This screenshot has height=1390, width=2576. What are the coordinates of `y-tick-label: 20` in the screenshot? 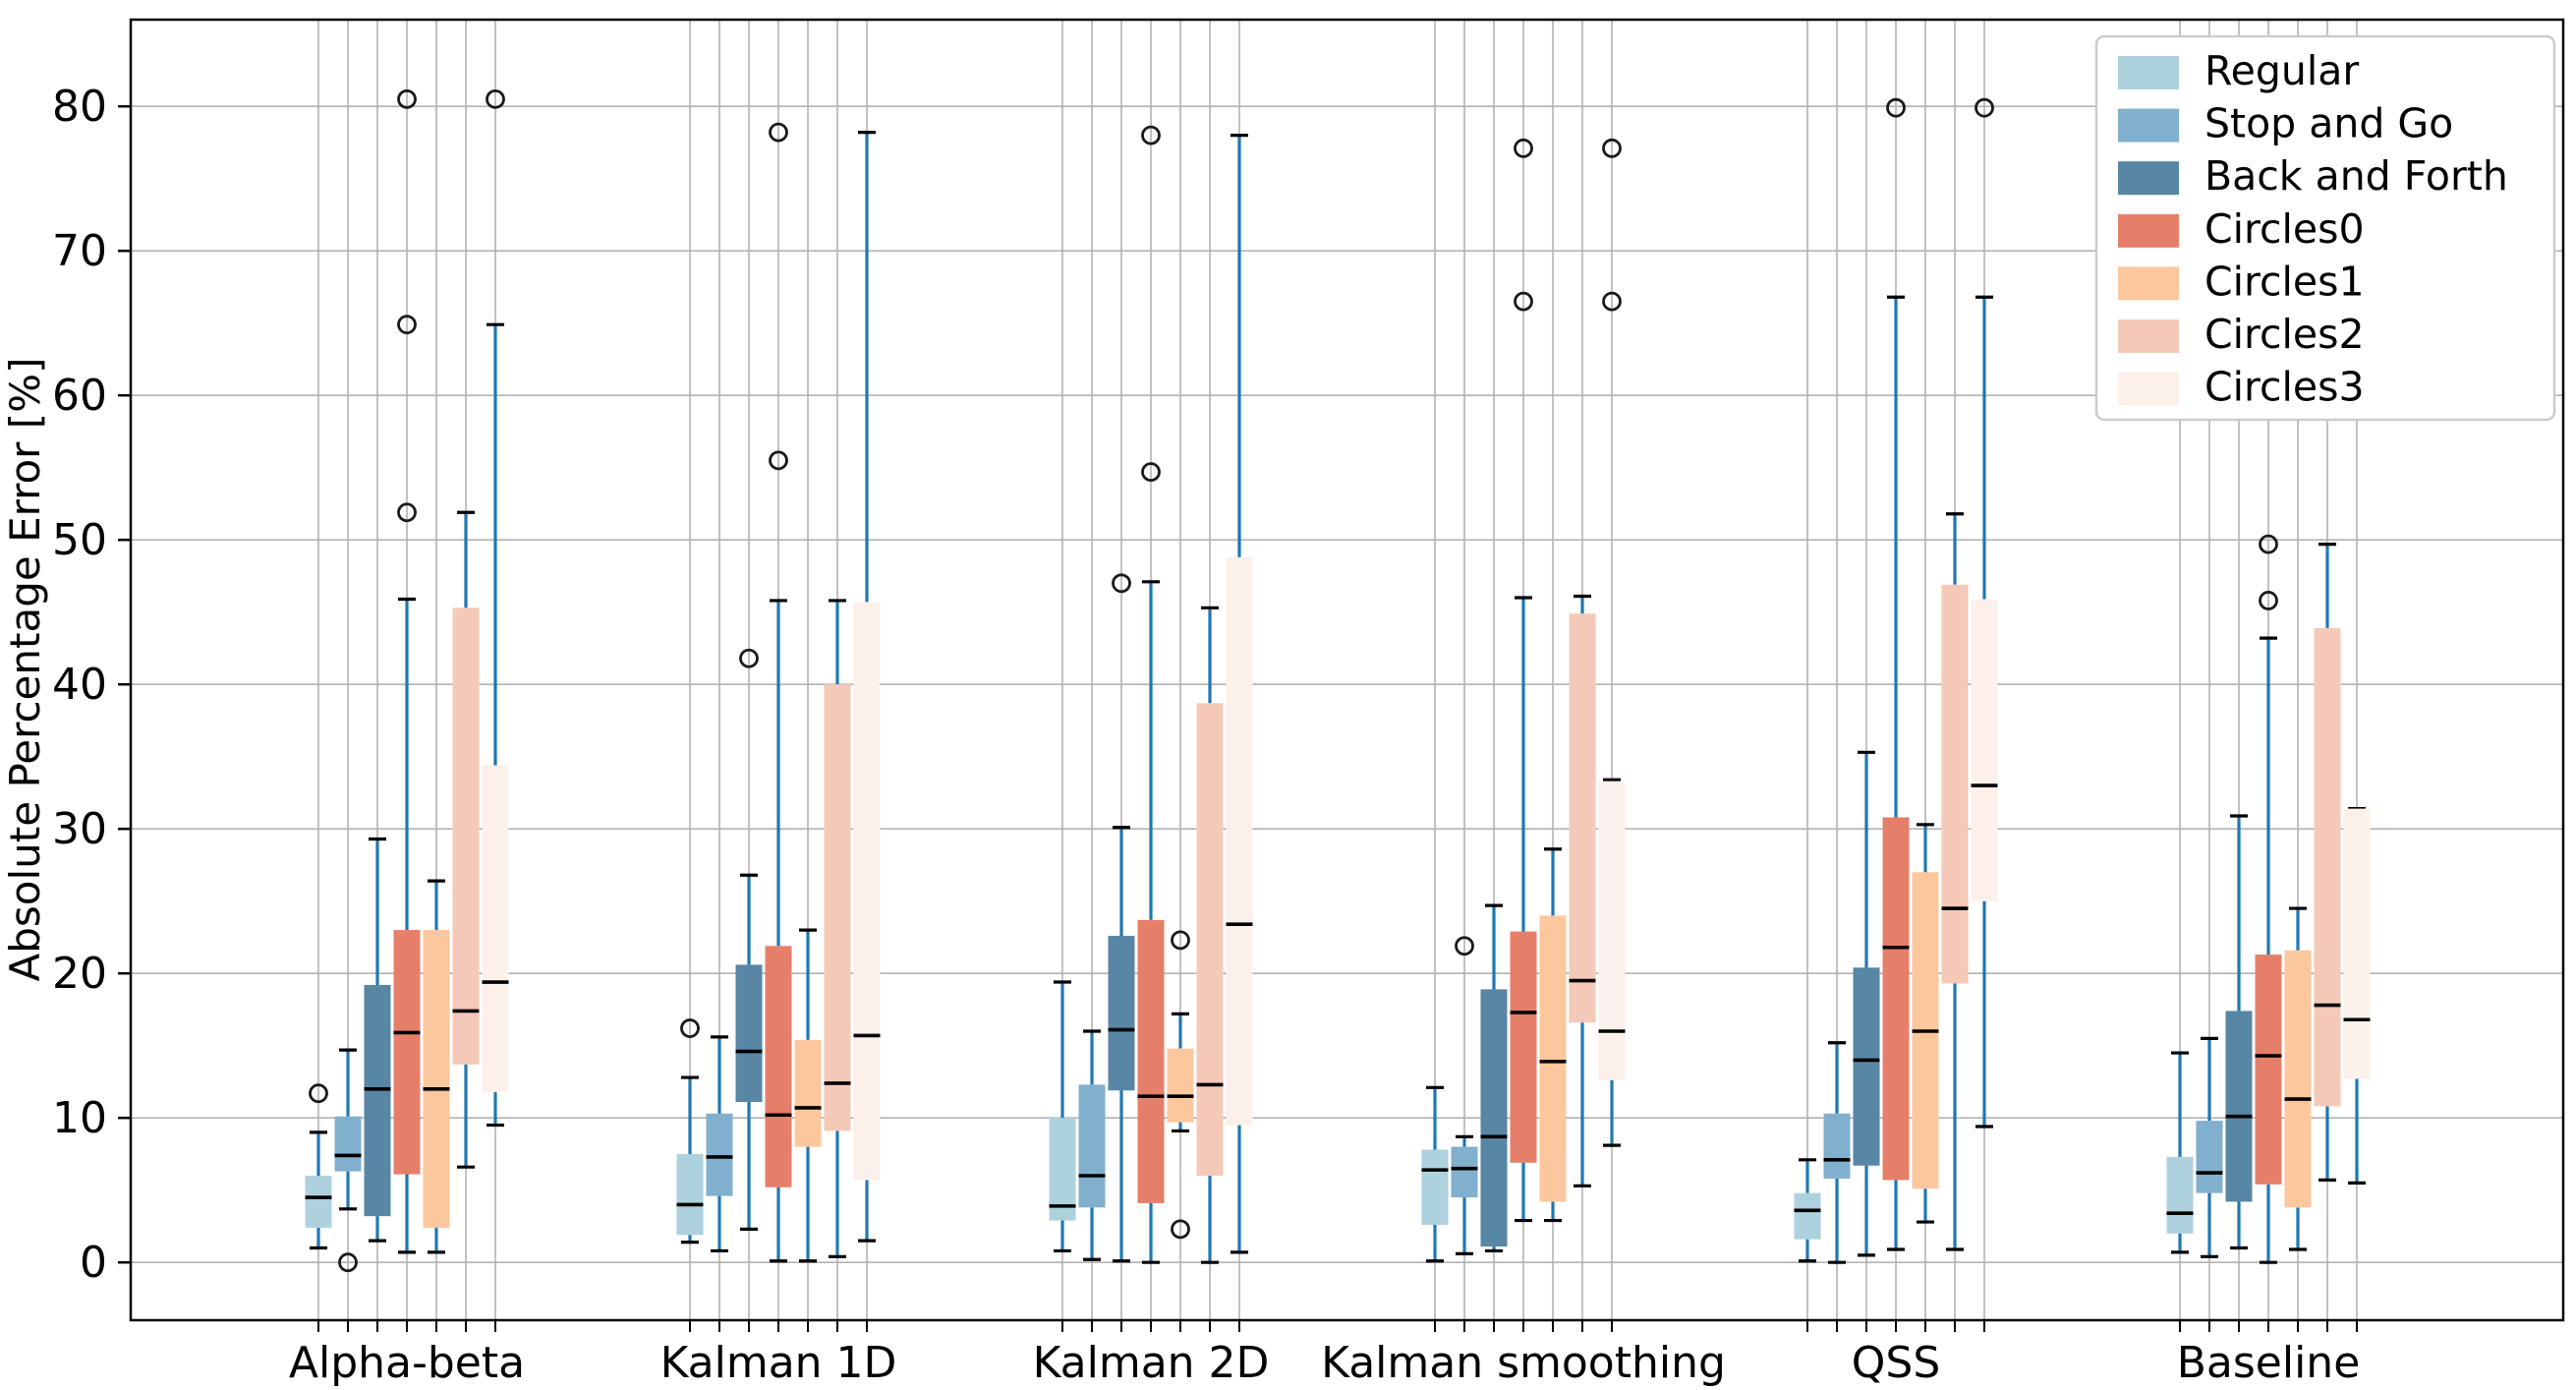 It's located at (79, 974).